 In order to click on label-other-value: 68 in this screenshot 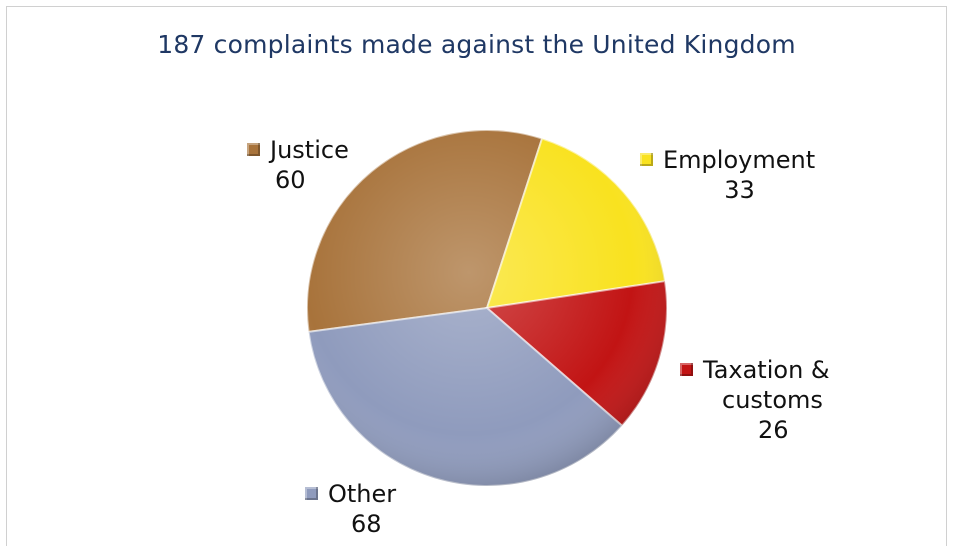, I will do `click(366, 524)`.